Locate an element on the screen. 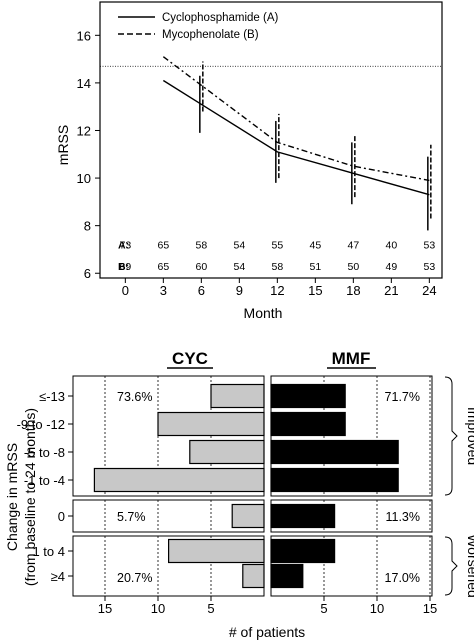  mmf-panel-title: MMF is located at coordinates (351, 358).